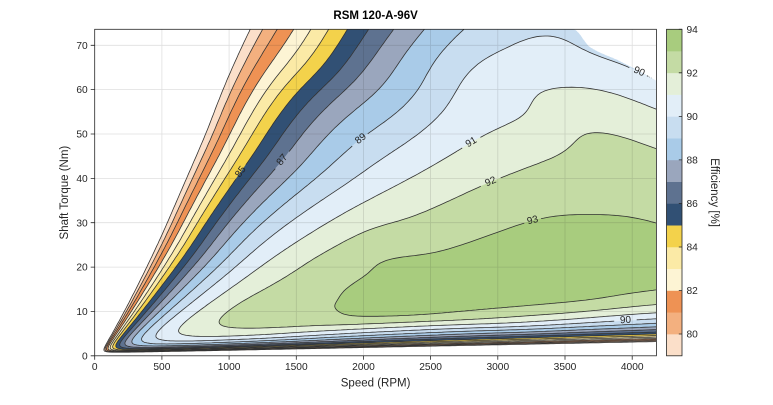  I want to click on svg-text: Speed (RPM), so click(376, 384).